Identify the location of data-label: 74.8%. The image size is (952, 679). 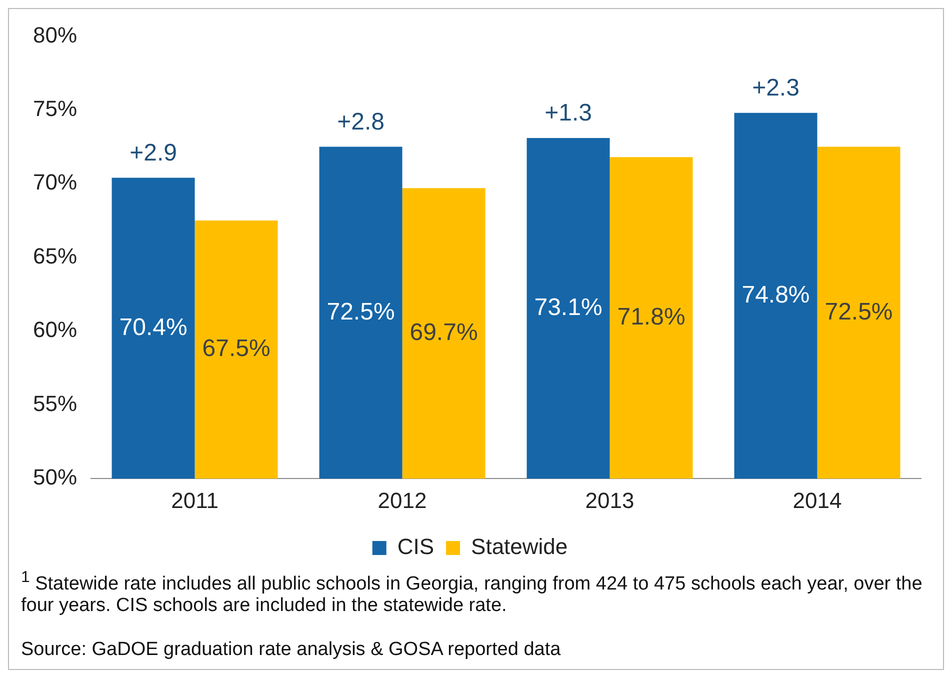
(776, 294).